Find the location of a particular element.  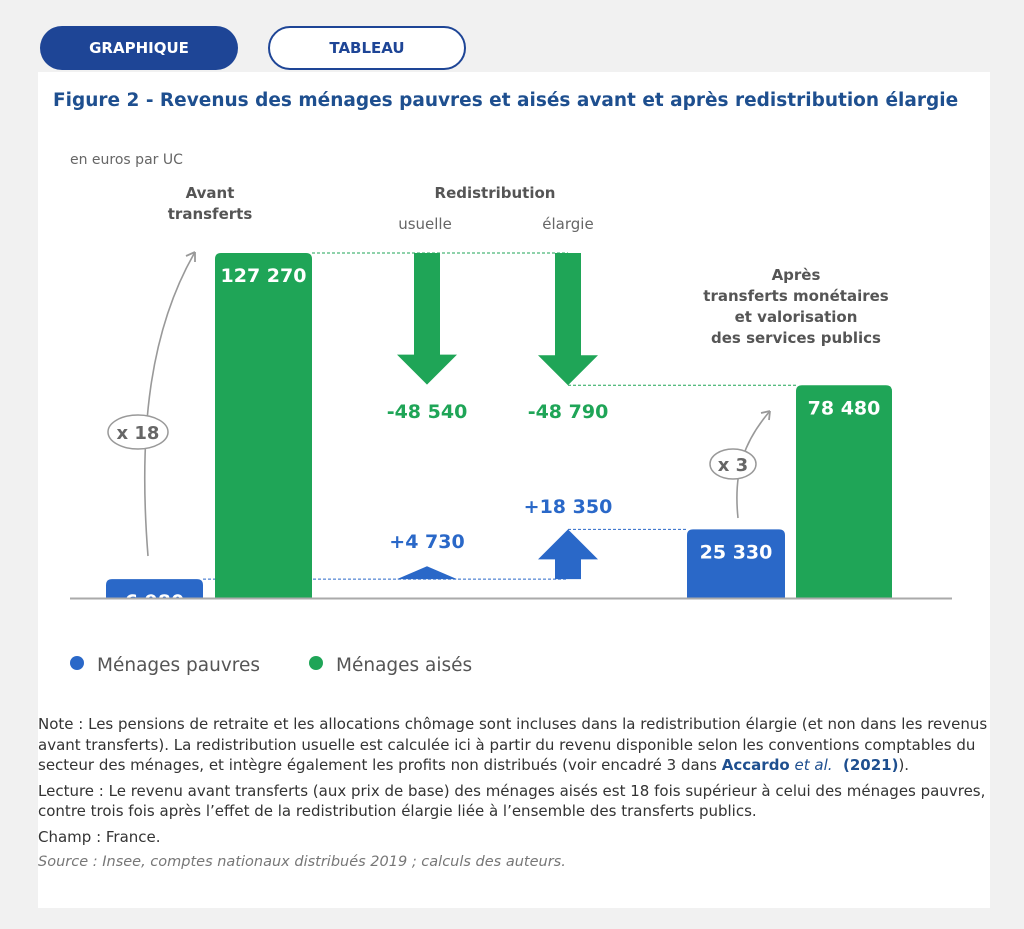

header-after-3: et valorisation is located at coordinates (796, 317).